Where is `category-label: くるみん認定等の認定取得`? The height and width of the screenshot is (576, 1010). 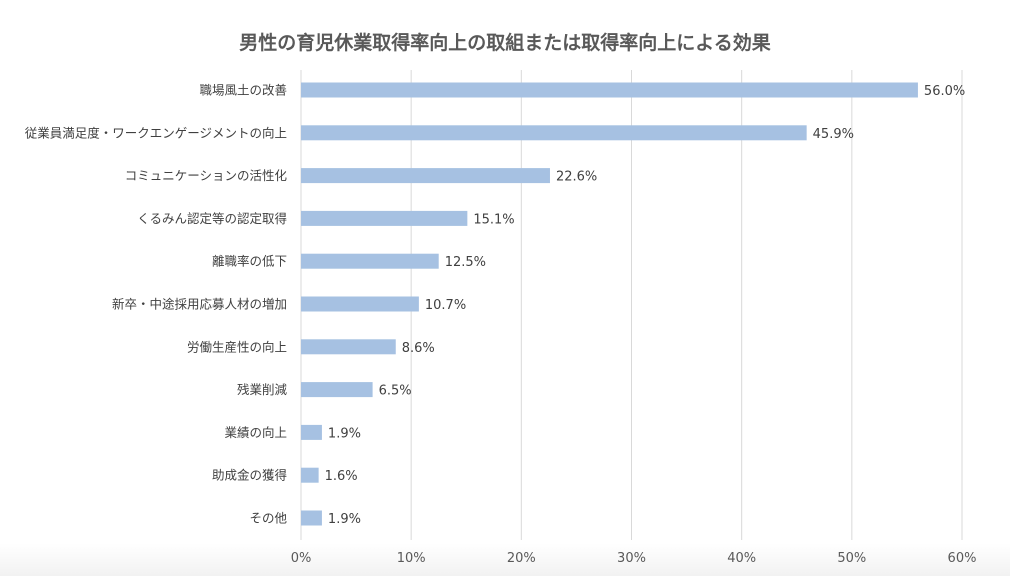
category-label: くるみん認定等の認定取得 is located at coordinates (212, 218).